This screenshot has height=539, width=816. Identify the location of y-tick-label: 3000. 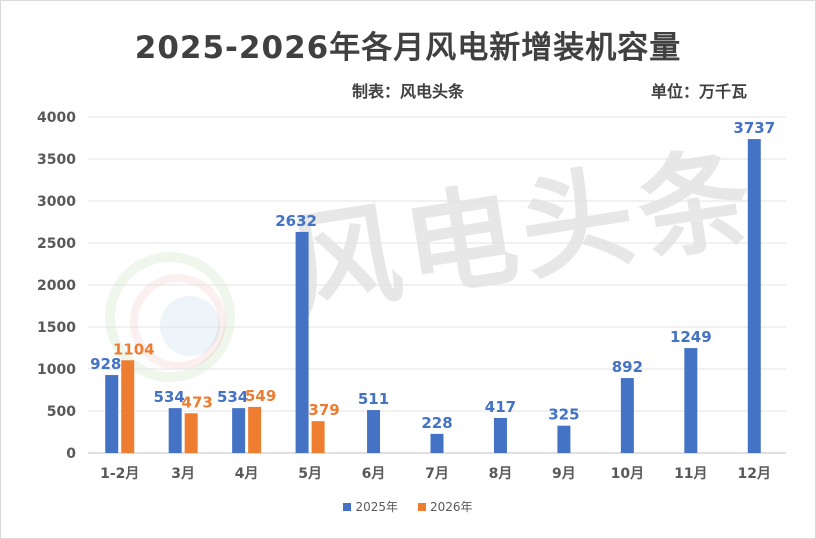
(56, 202).